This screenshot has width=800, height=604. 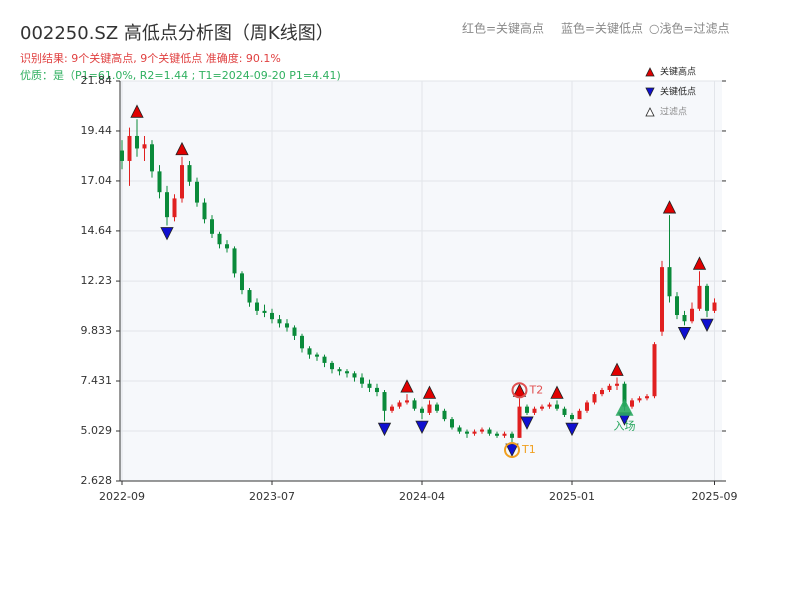 I want to click on y-tick-label: 2.628, so click(x=97, y=480).